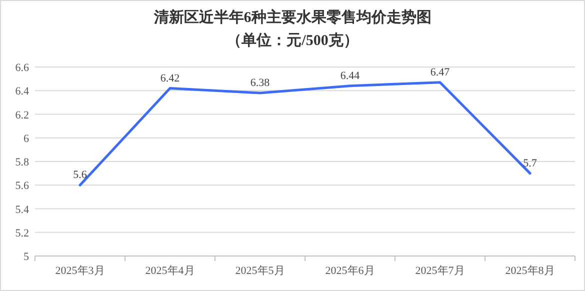 The width and height of the screenshot is (585, 291). Describe the element at coordinates (530, 163) in the screenshot. I see `data-label: 5.7` at that location.